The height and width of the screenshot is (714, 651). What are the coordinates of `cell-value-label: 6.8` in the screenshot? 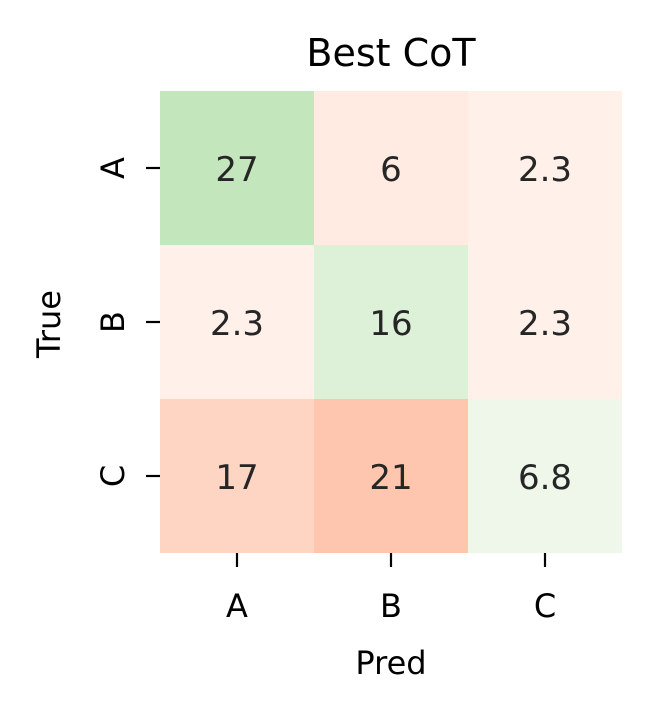 It's located at (545, 478).